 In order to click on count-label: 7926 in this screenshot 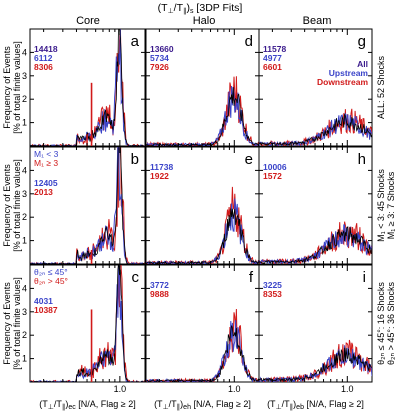, I will do `click(159, 67)`.